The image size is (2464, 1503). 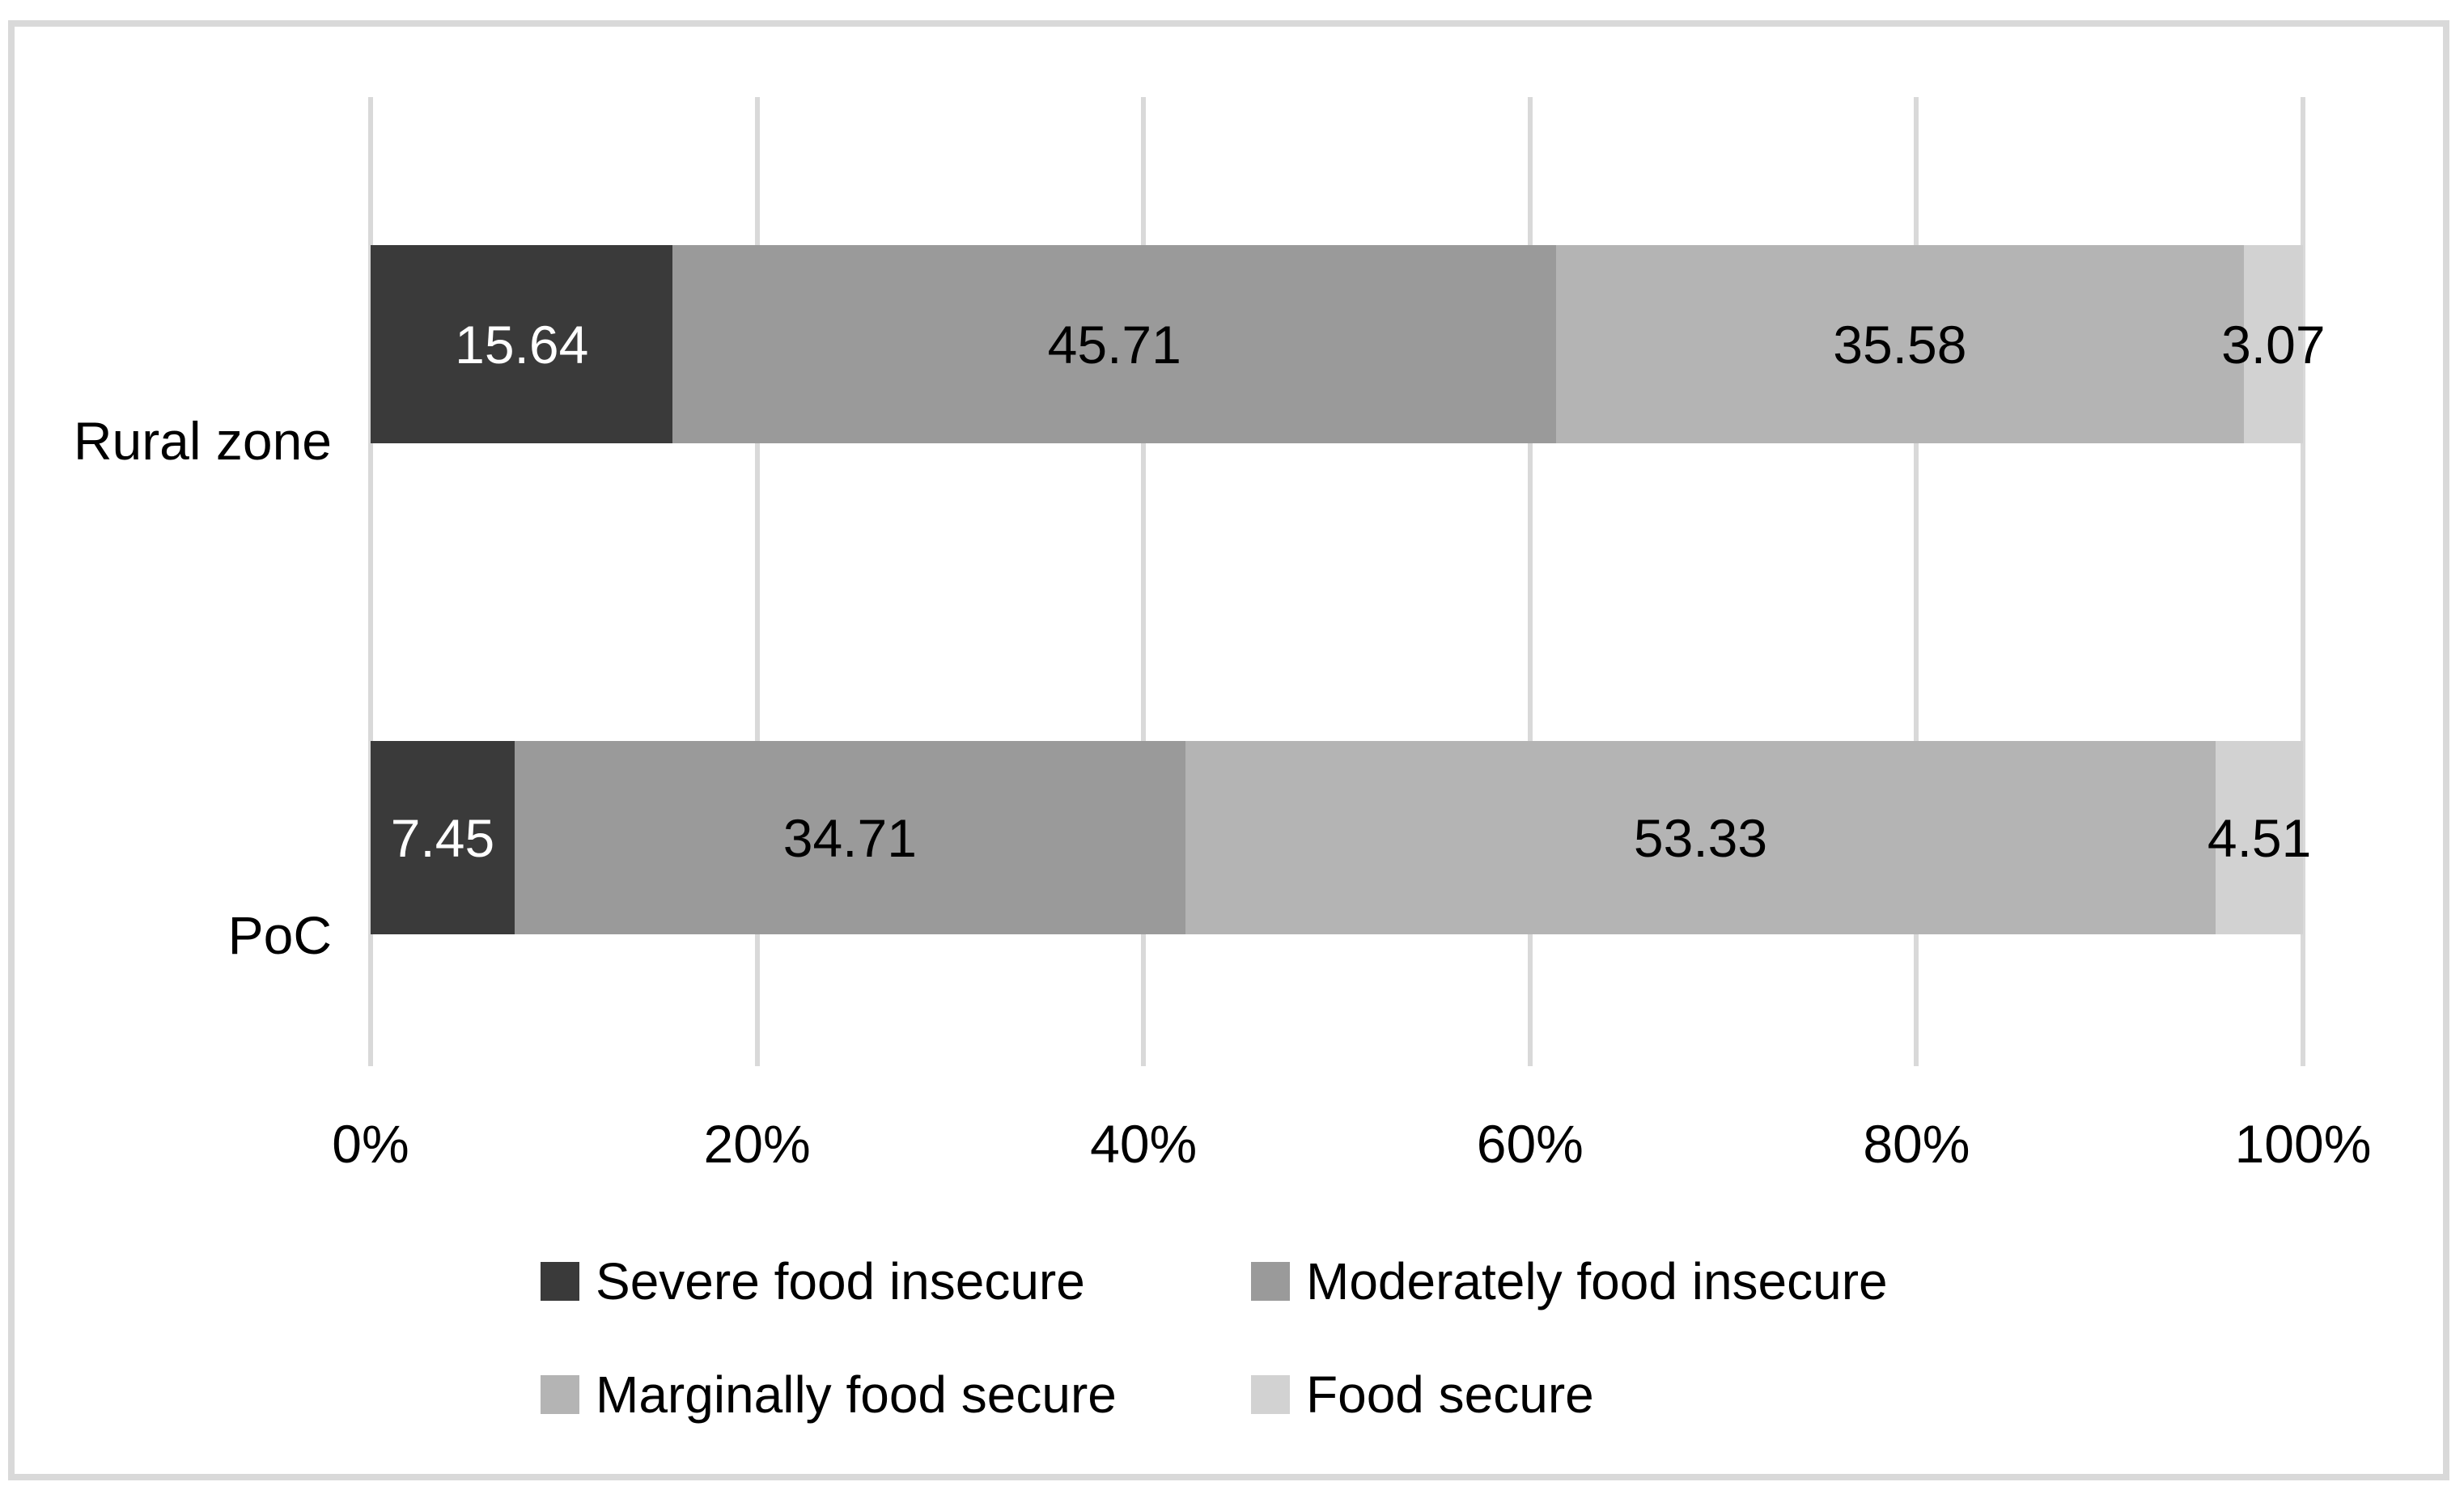 I want to click on bar-value-label: 3.07, so click(x=2273, y=344).